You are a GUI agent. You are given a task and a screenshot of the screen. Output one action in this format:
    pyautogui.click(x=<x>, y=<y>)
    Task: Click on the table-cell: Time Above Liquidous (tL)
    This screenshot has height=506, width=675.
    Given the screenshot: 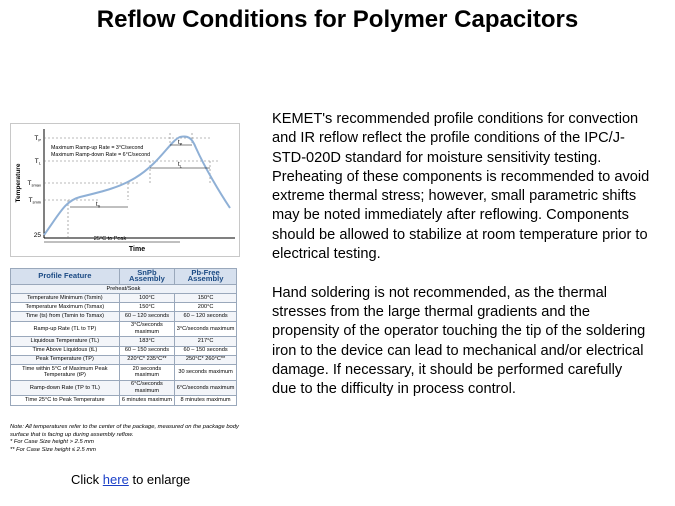 What is the action you would take?
    pyautogui.click(x=65, y=350)
    